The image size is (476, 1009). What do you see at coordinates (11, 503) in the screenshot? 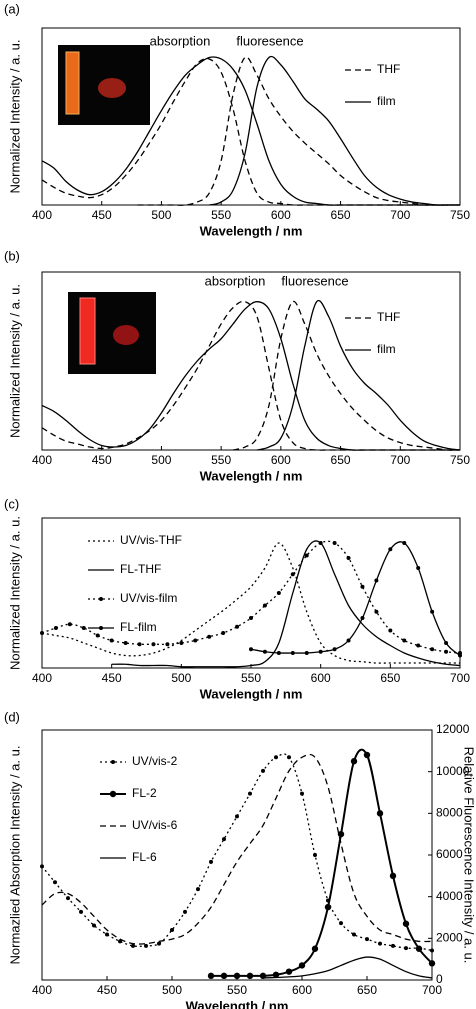
I see `panel-label: (c)` at bounding box center [11, 503].